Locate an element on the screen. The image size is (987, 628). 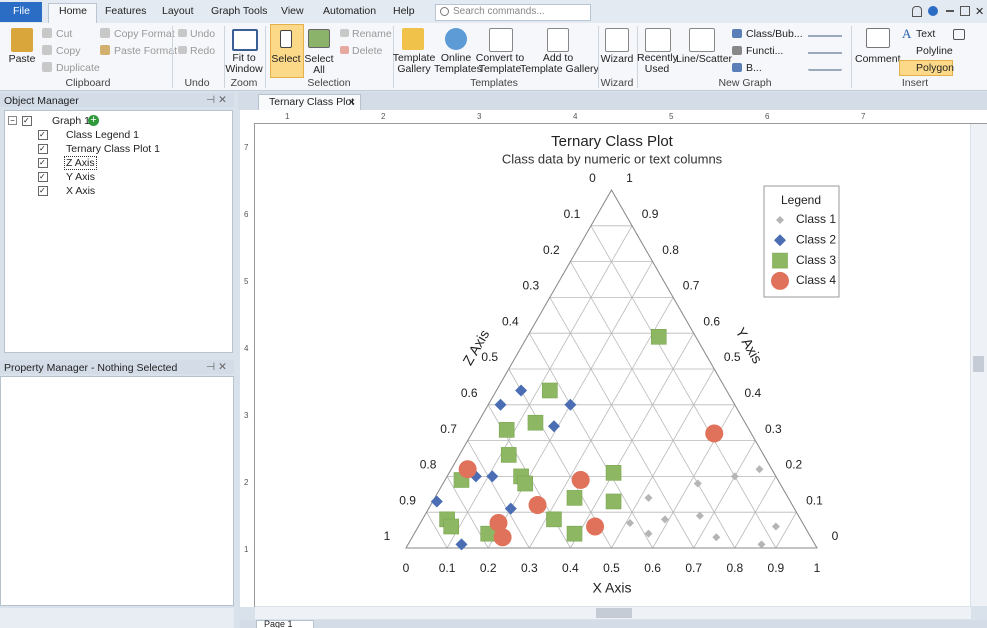
page-tab-bg is located at coordinates (285, 624).